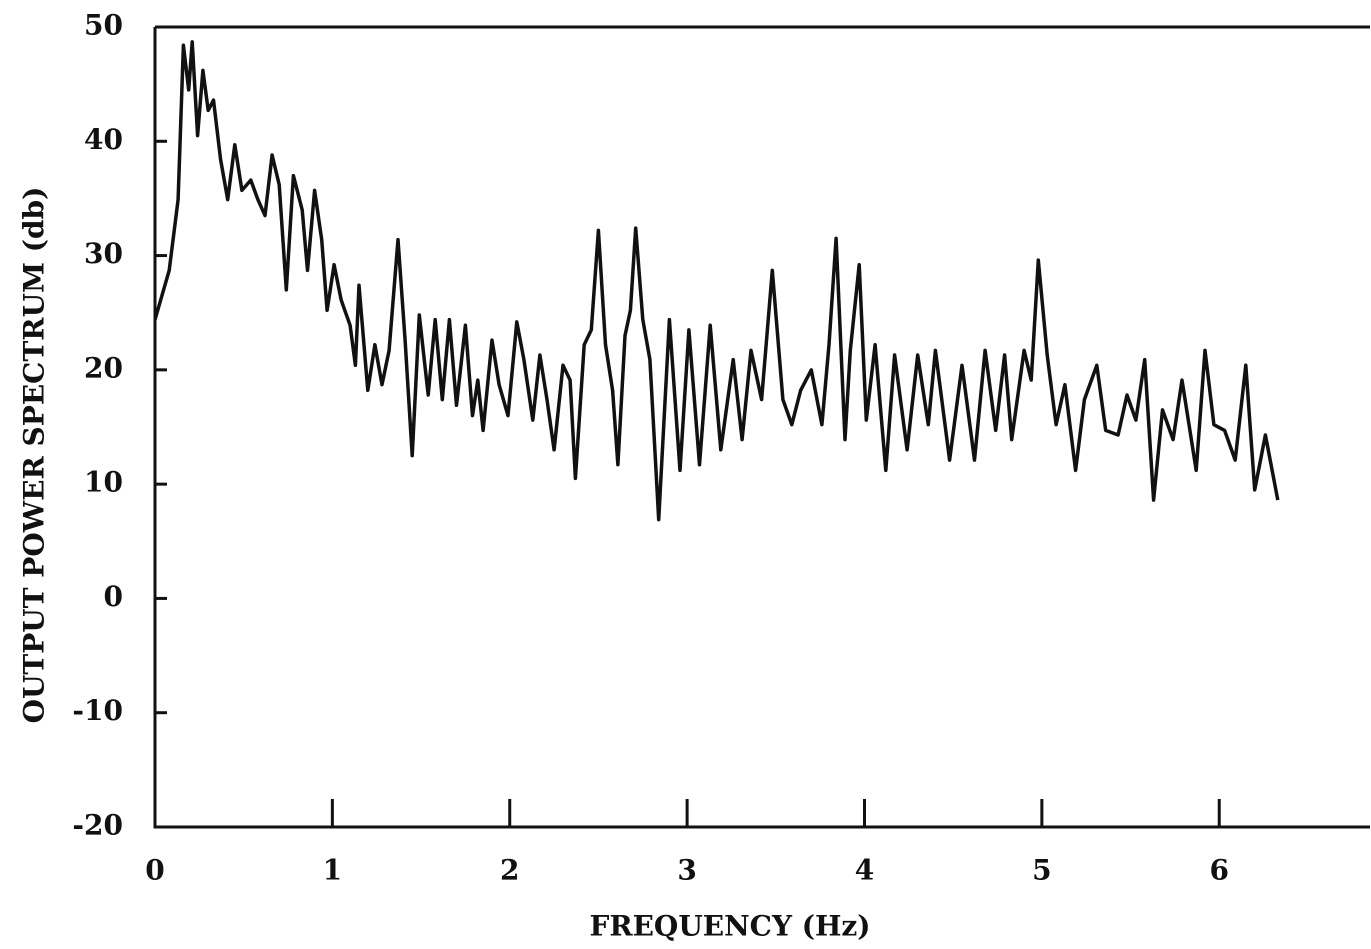 Image resolution: width=1371 pixels, height=949 pixels. I want to click on y-tick-label: -10, so click(97, 710).